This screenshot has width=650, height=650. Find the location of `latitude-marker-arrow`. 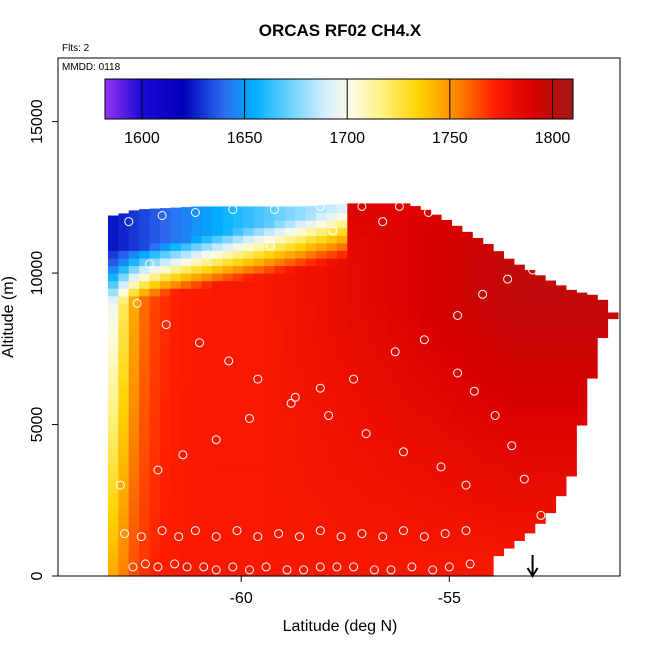

latitude-marker-arrow is located at coordinates (532, 566).